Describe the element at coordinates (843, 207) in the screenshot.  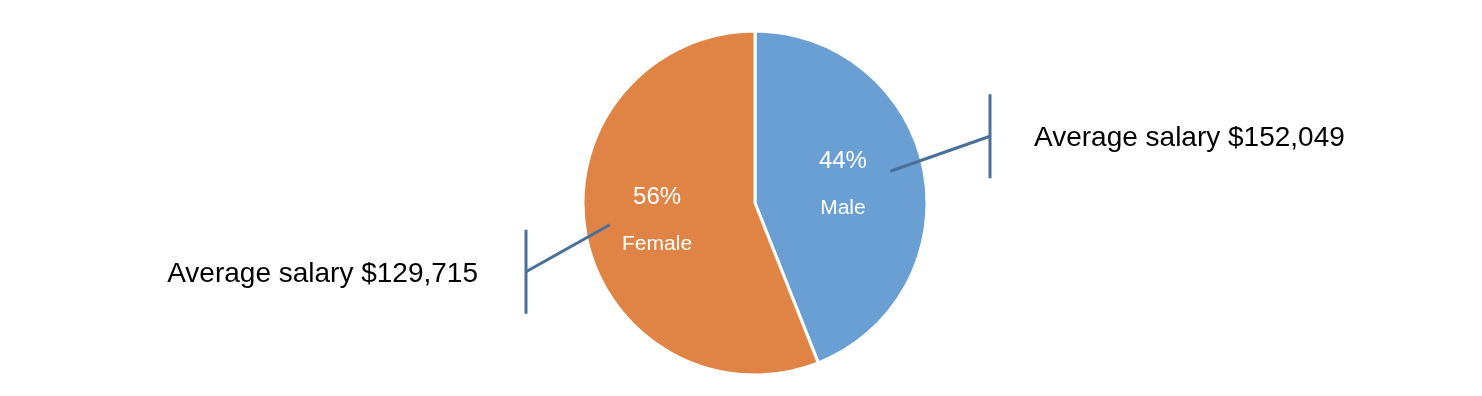
I see `slice-label: Male` at that location.